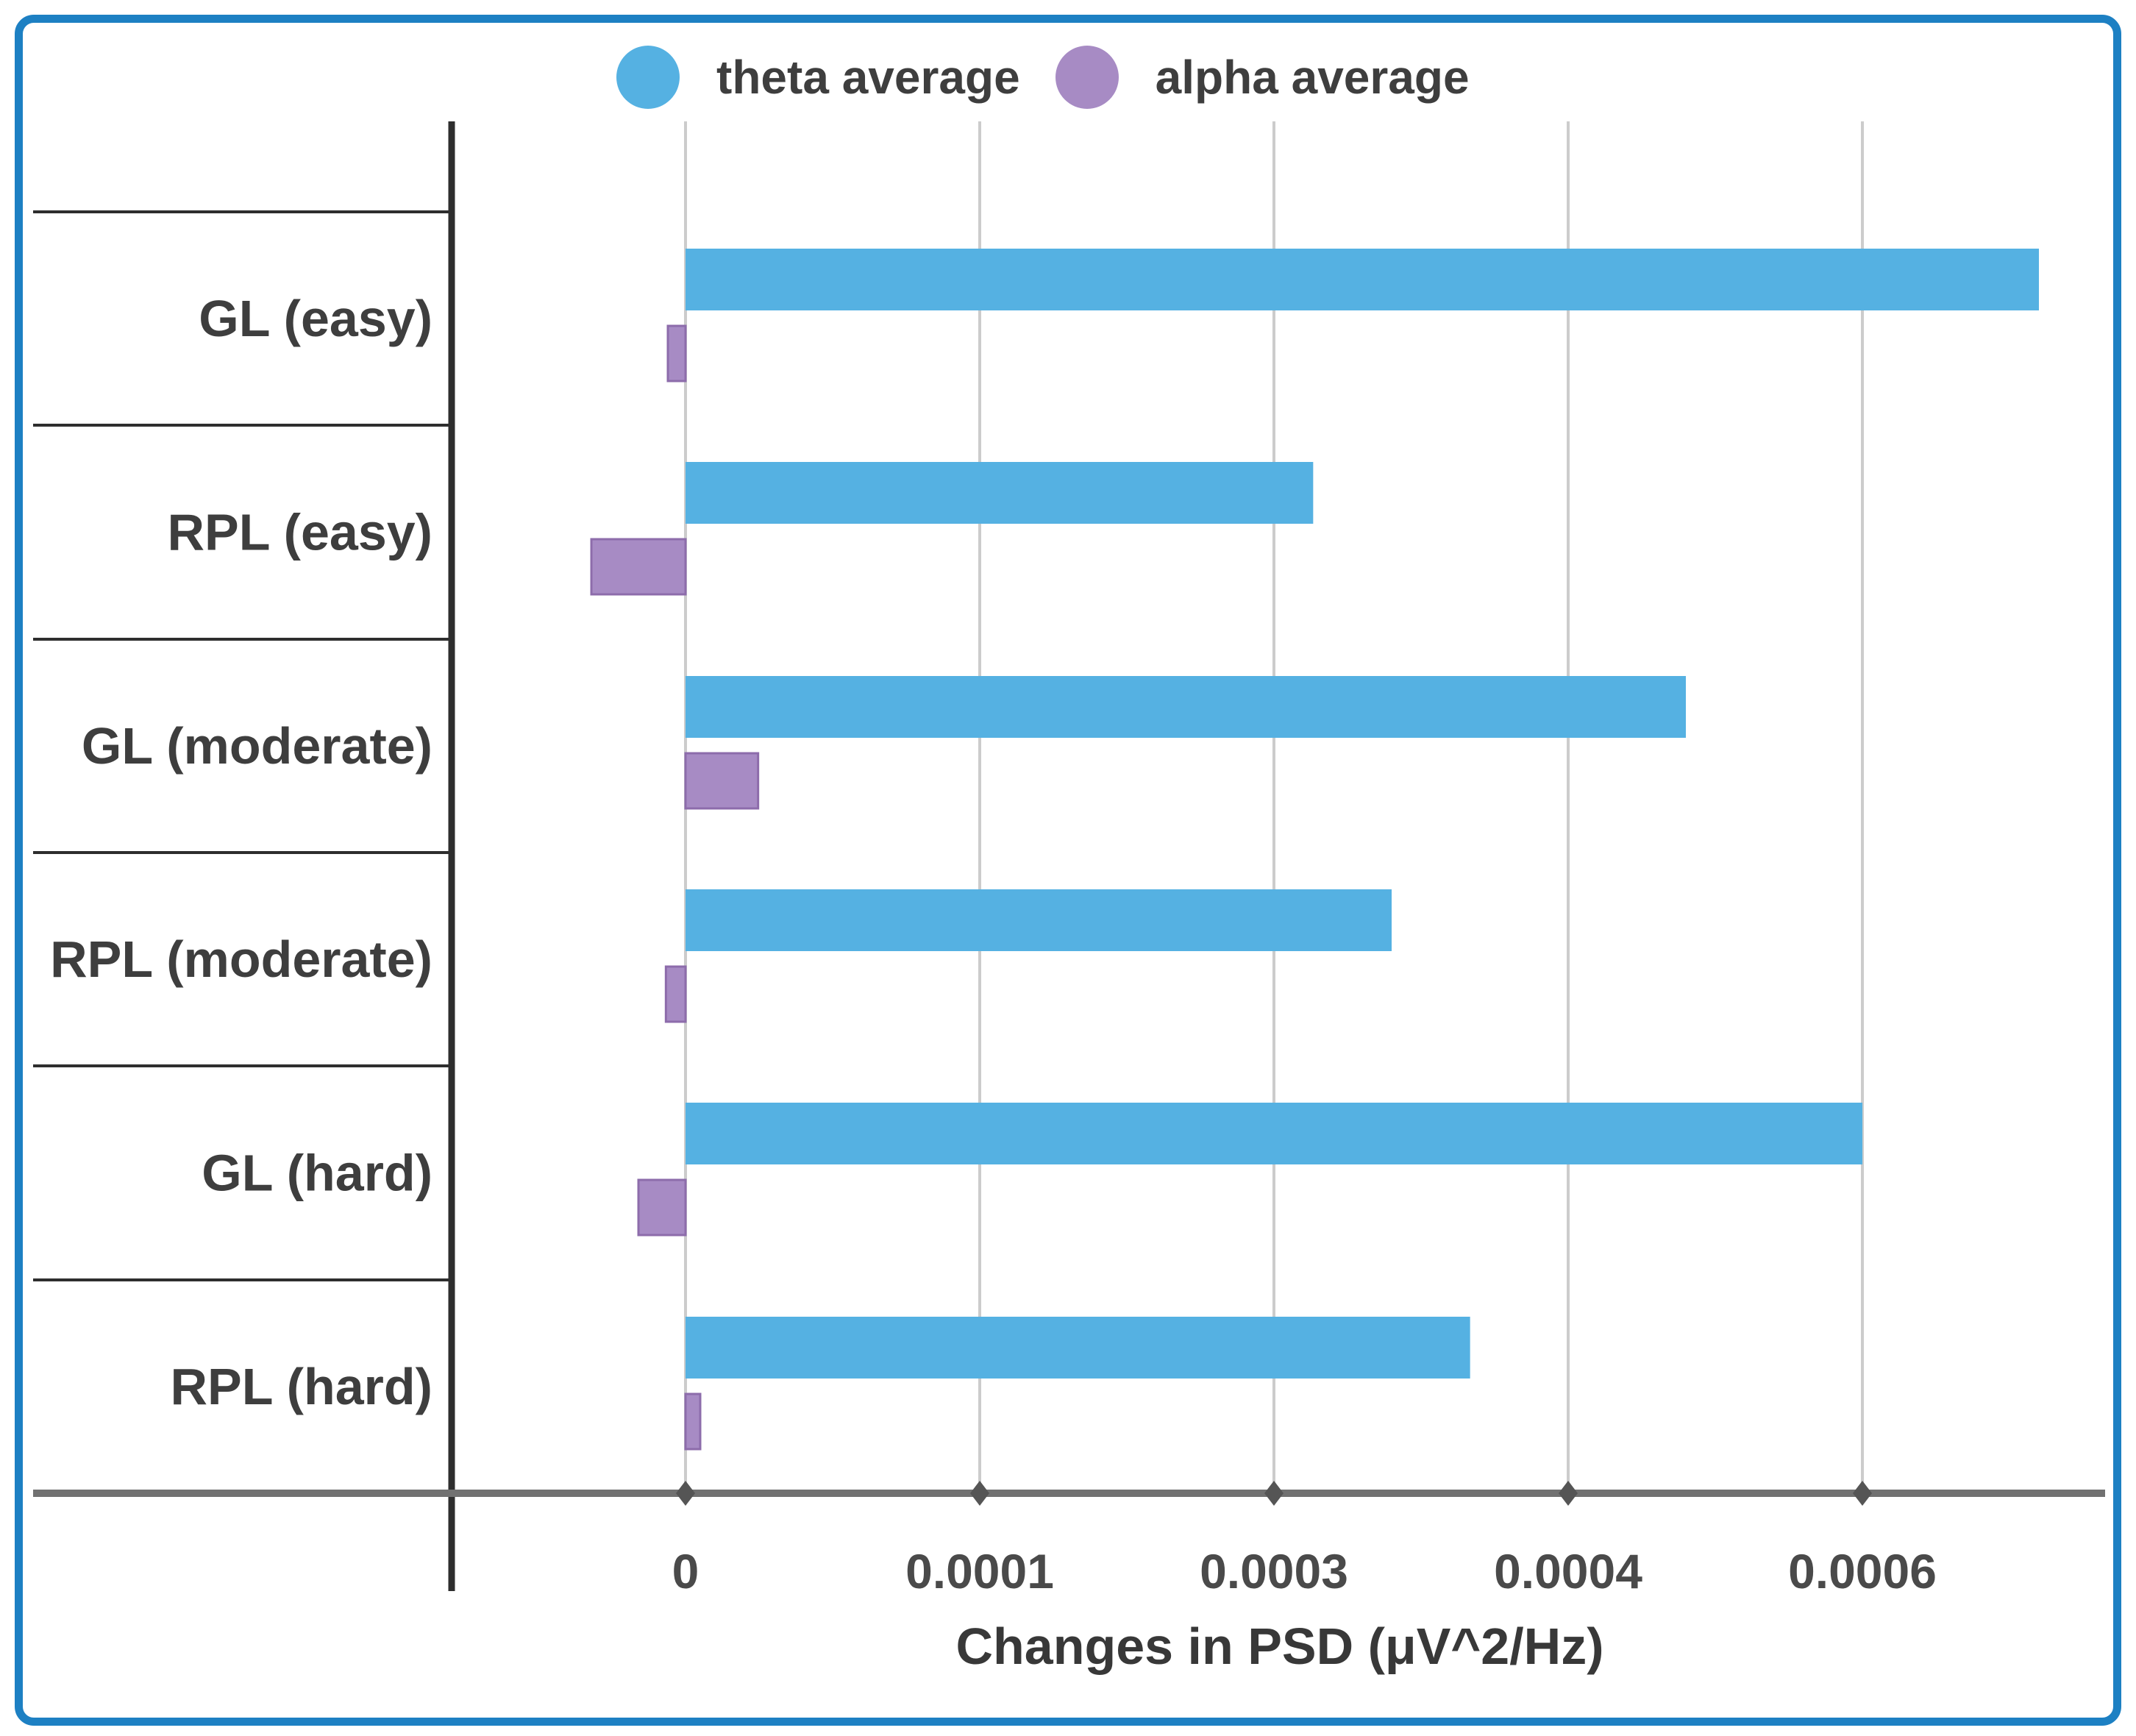  Describe the element at coordinates (722, 781) in the screenshot. I see `bar-alpha-gl-moderate` at that location.